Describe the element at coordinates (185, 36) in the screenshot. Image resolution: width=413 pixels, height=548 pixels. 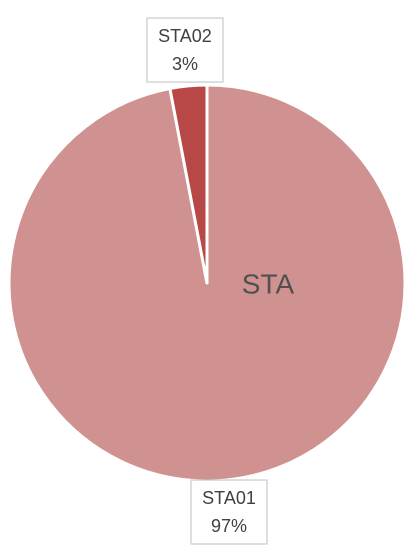
I see `category-label: STA02` at that location.